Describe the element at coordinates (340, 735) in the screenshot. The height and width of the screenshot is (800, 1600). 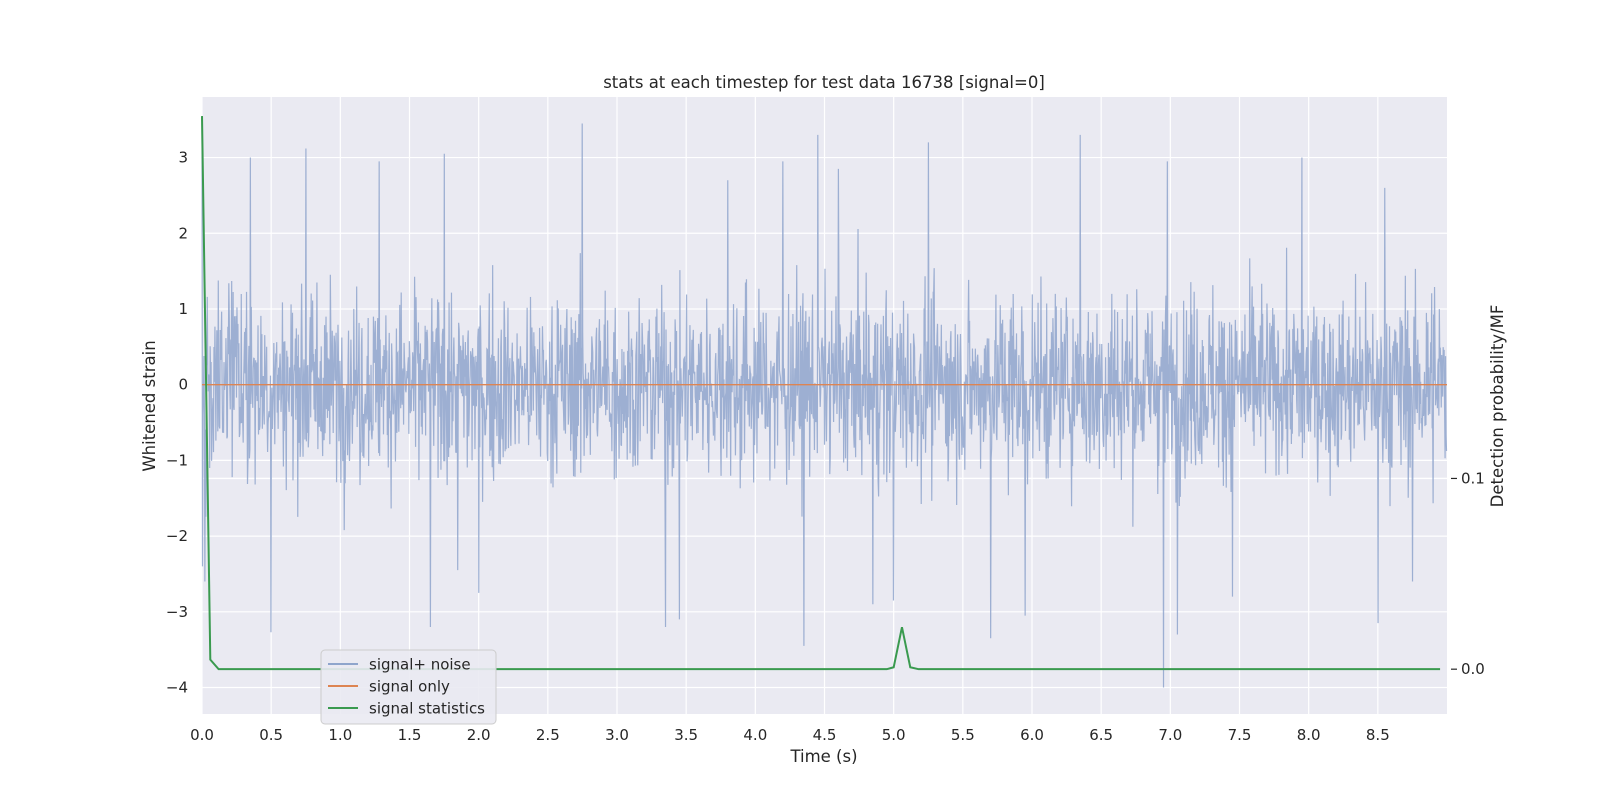
I see `x-tick-label: 1.0` at that location.